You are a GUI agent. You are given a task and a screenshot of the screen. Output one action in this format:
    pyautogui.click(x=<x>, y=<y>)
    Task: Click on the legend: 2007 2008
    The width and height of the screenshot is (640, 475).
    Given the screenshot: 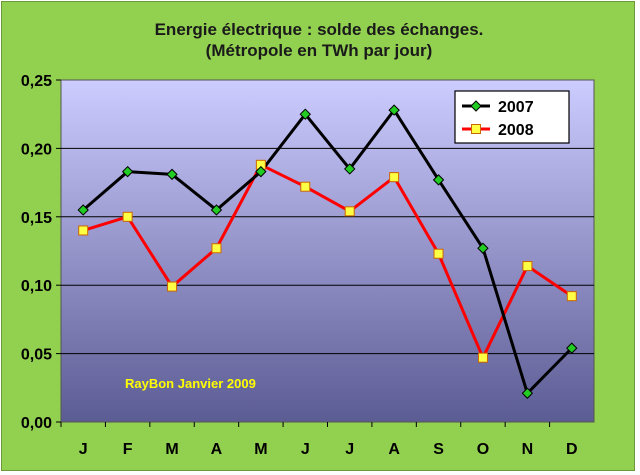 What is the action you would take?
    pyautogui.click(x=512, y=117)
    